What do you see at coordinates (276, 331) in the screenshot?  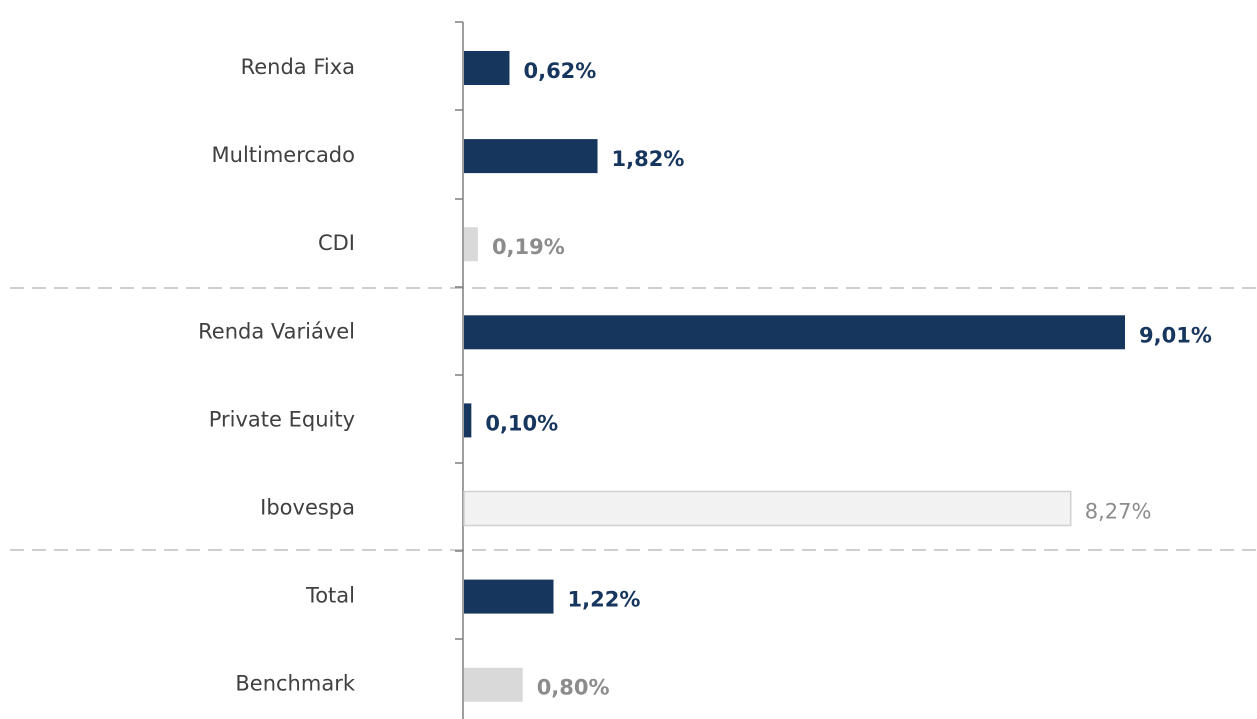 I see `category-label: Renda Variável` at bounding box center [276, 331].